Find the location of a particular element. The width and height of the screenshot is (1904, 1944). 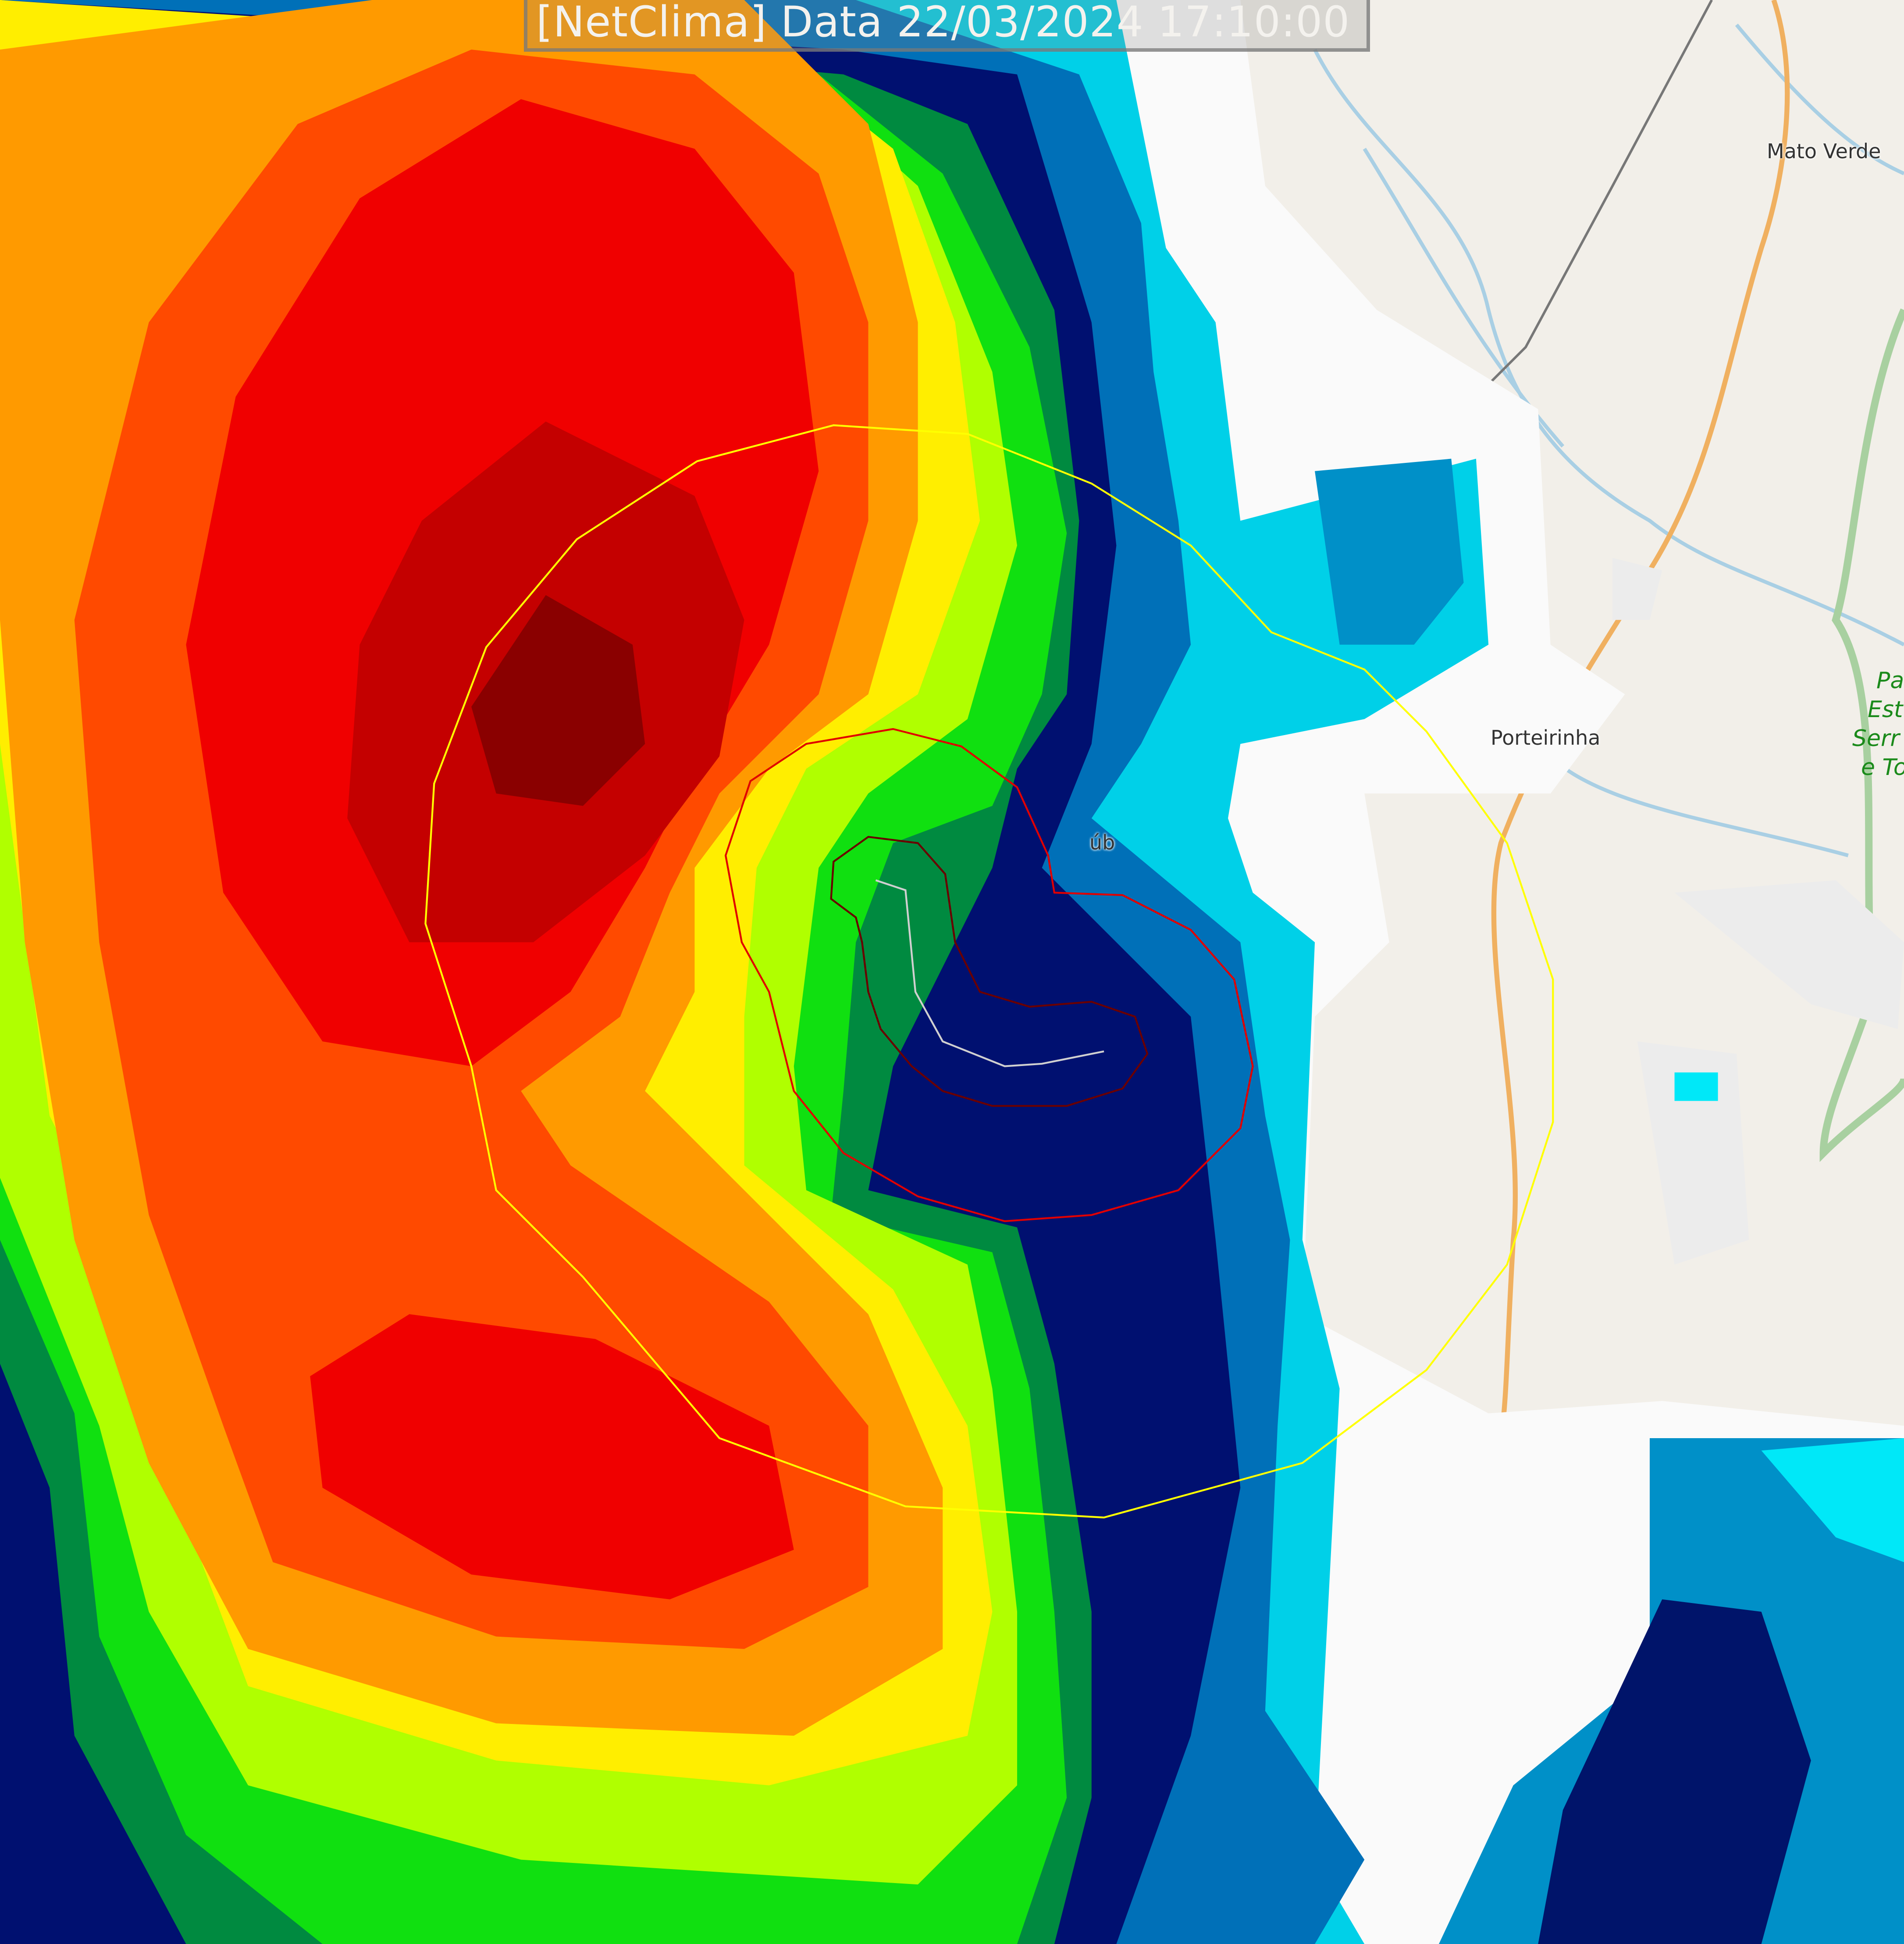

park-boundary is located at coordinates (1862, 735).